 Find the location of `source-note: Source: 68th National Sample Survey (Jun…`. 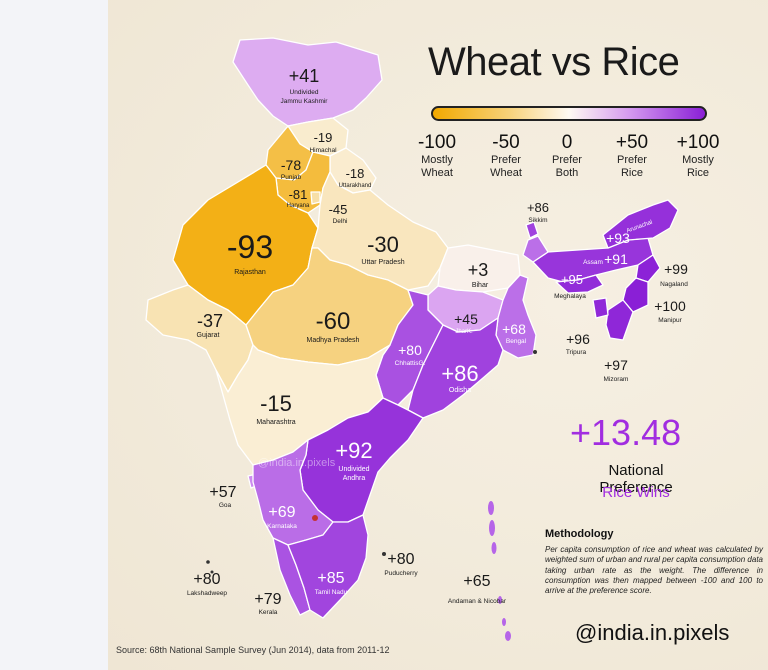

source-note: Source: 68th National Sample Survey (Jun… is located at coordinates (253, 650).